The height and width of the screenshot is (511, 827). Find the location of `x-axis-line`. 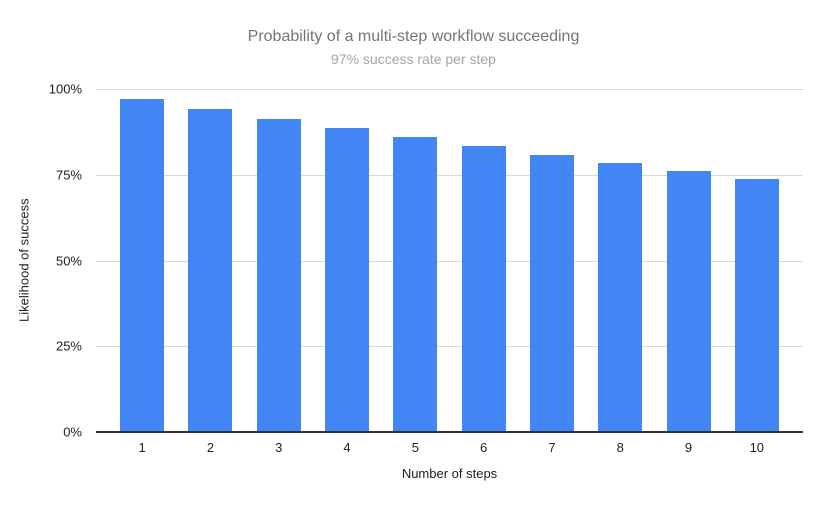

x-axis-line is located at coordinates (449, 432).